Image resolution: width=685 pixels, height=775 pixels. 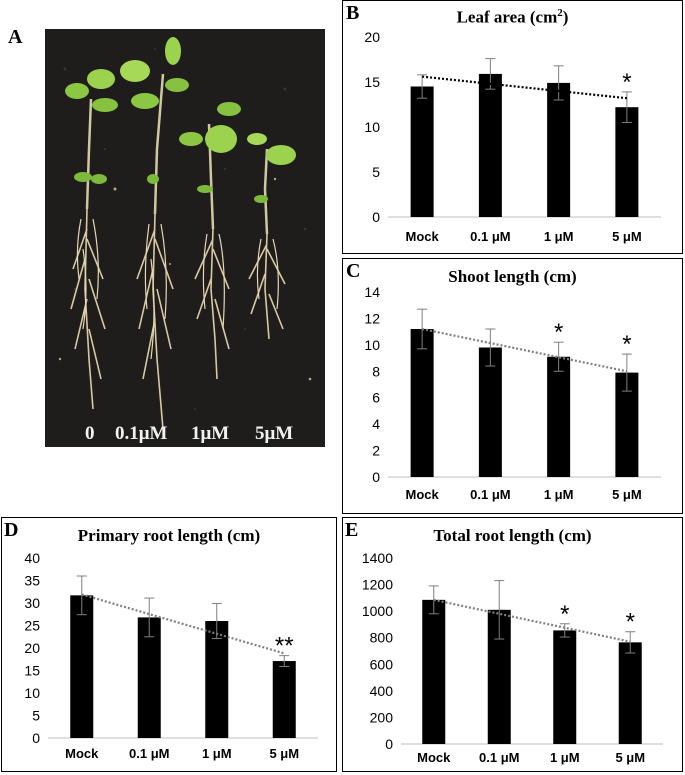 What do you see at coordinates (376, 424) in the screenshot?
I see `y-tick-label: 4` at bounding box center [376, 424].